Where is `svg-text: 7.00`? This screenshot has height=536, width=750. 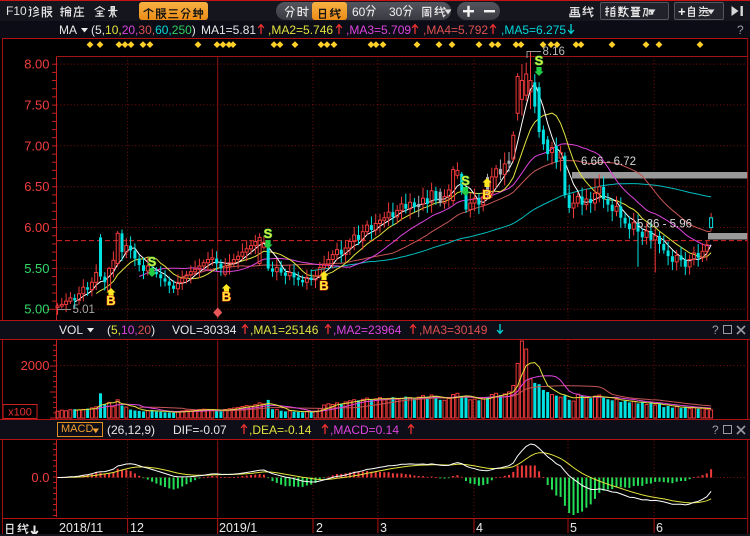
svg-text: 7.00 is located at coordinates (36, 145).